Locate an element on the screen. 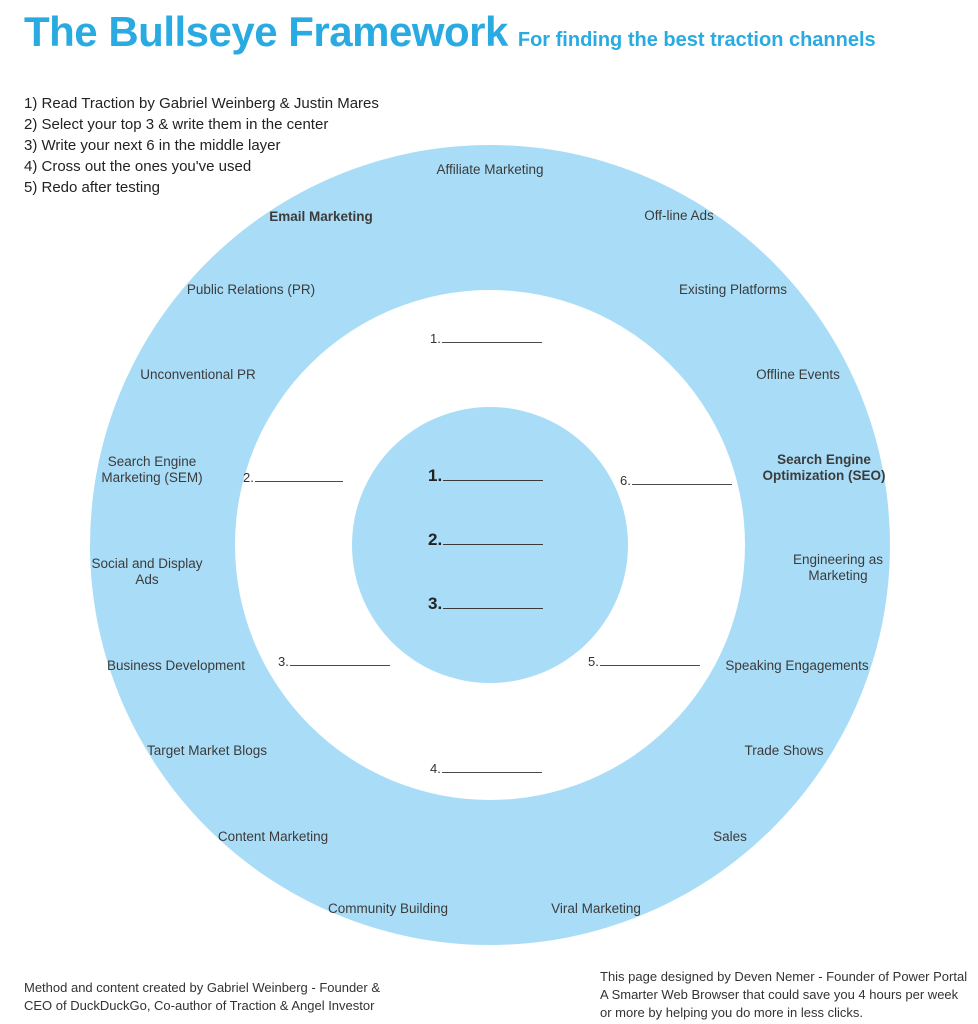  channel-offline-events: Offline Events is located at coordinates (798, 374).